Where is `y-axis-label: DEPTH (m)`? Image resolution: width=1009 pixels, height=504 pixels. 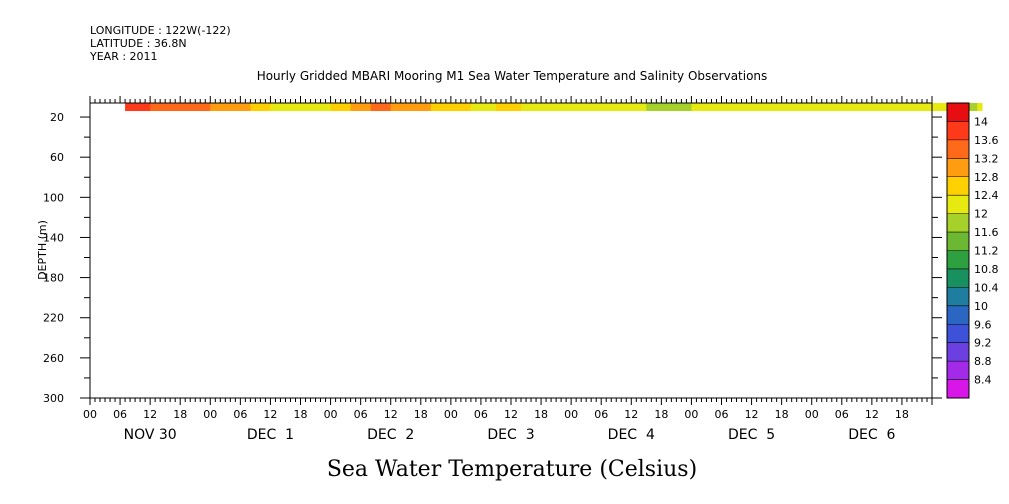
y-axis-label: DEPTH (m) is located at coordinates (42, 250).